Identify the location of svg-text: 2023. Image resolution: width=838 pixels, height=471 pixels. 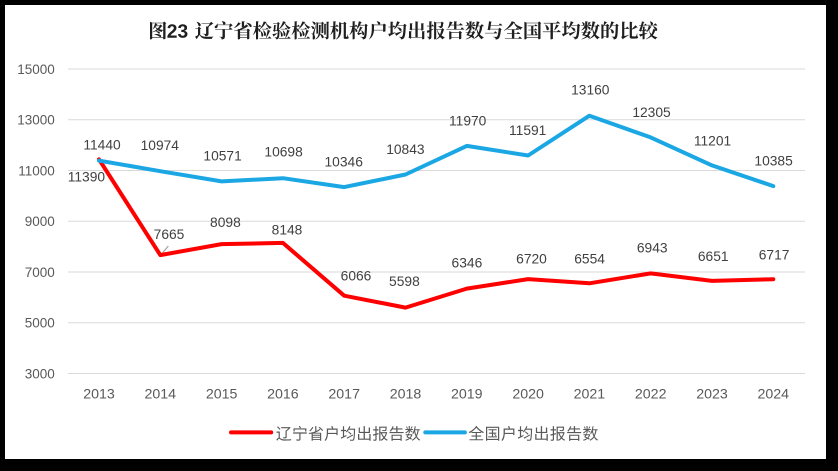
(712, 395).